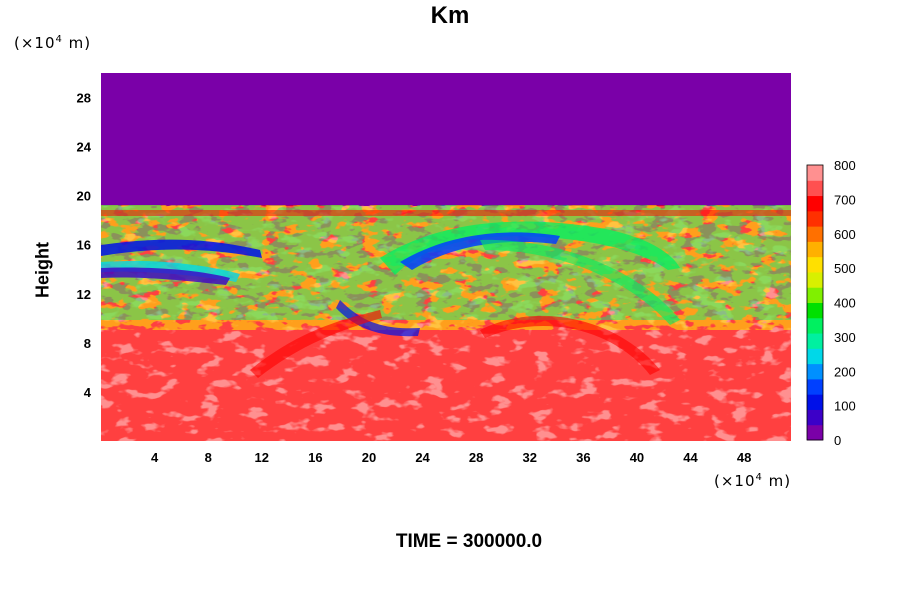  Describe the element at coordinates (84, 98) in the screenshot. I see `y-tick-label: 28` at that location.